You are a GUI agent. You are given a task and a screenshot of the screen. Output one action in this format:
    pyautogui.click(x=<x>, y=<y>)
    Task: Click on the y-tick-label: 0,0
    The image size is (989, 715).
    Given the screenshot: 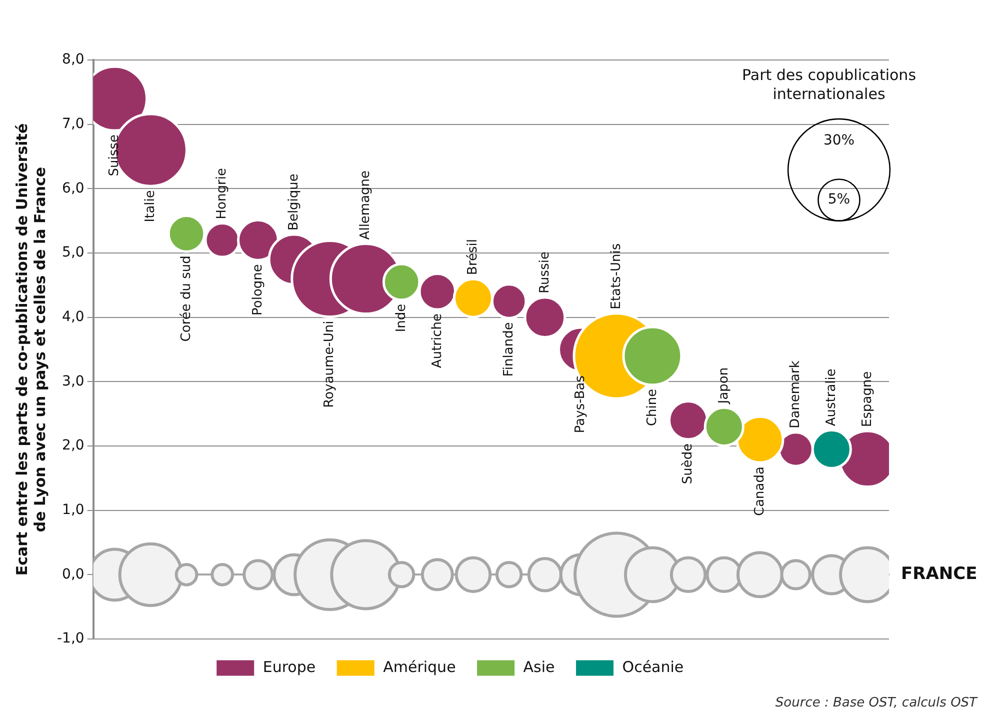 What is the action you would take?
    pyautogui.click(x=73, y=574)
    